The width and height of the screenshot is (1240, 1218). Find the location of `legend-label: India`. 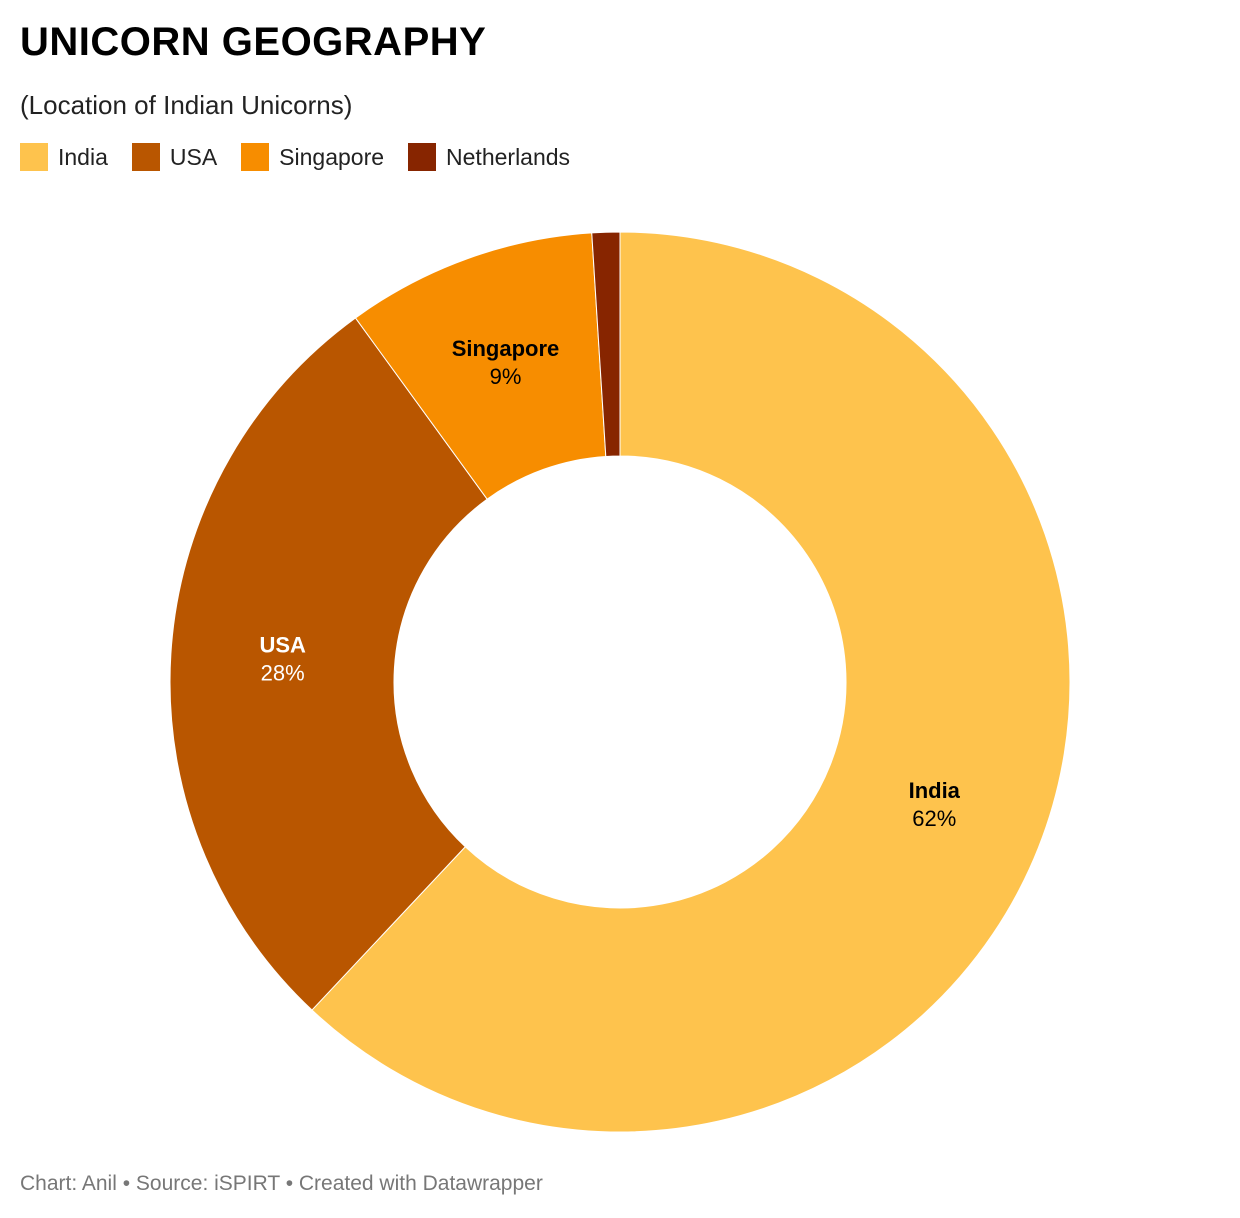

legend-label: India is located at coordinates (83, 156).